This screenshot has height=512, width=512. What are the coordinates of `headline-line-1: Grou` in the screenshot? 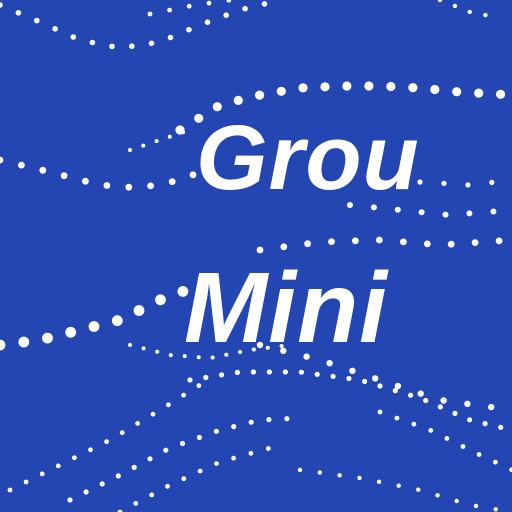 It's located at (308, 158).